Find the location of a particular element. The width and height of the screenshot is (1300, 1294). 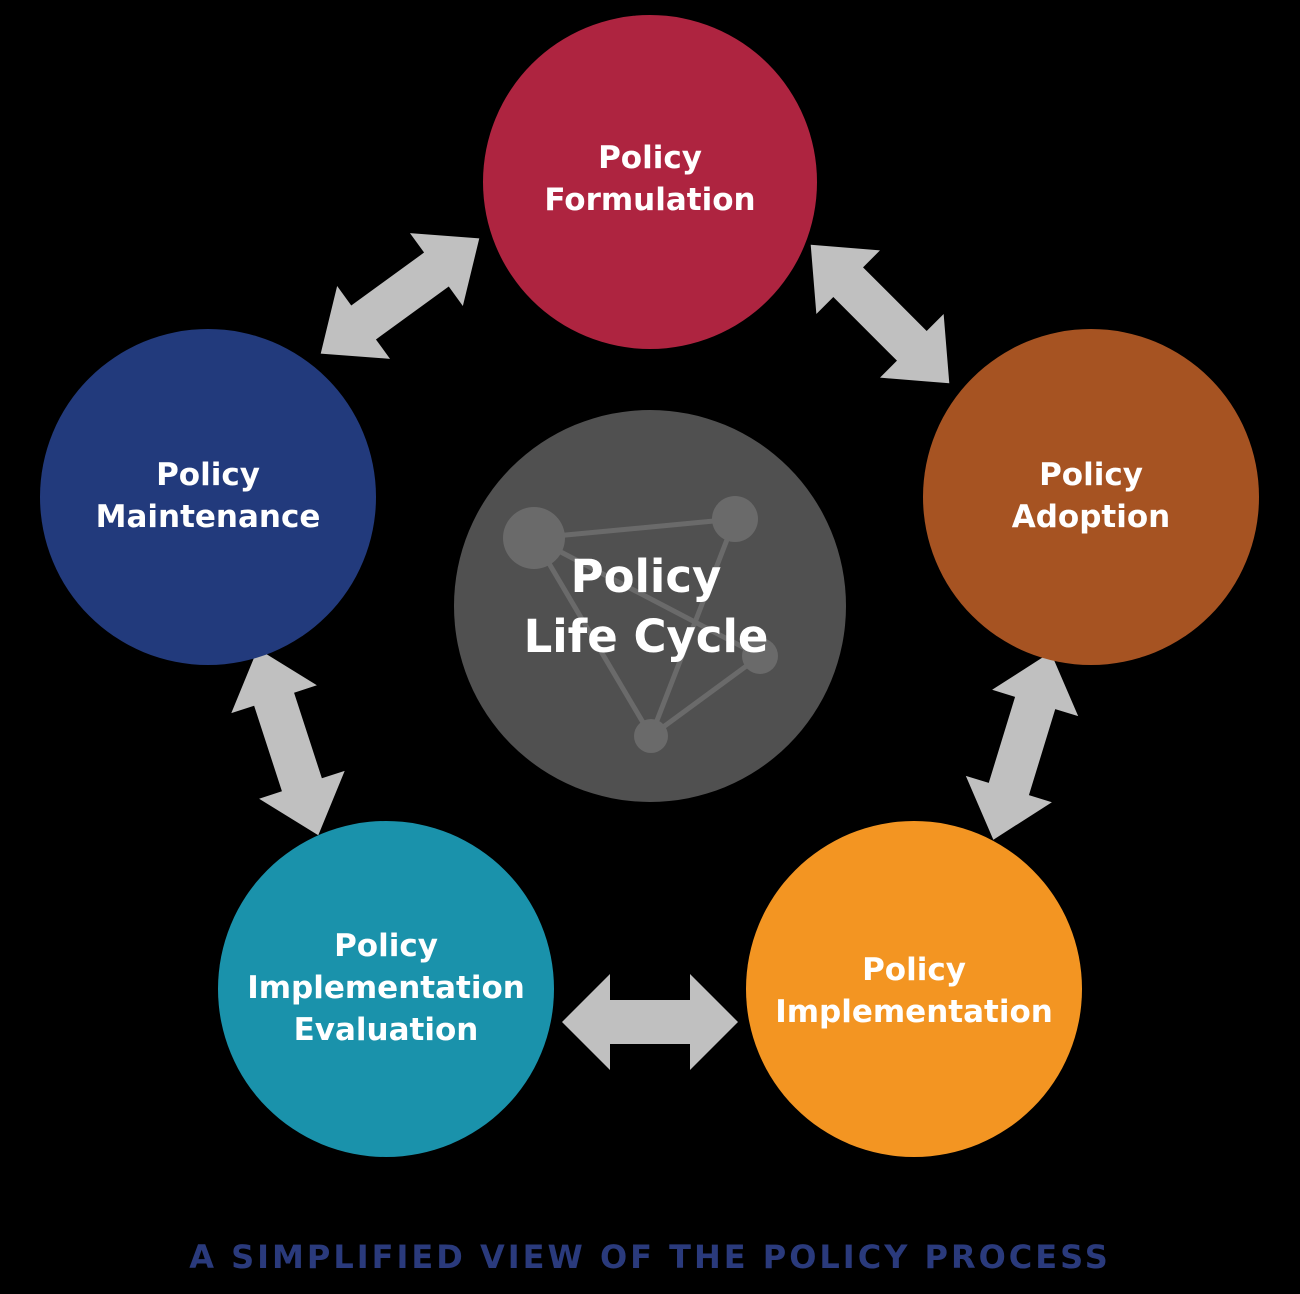

node-implementation: Policy Implementation is located at coordinates (914, 989).